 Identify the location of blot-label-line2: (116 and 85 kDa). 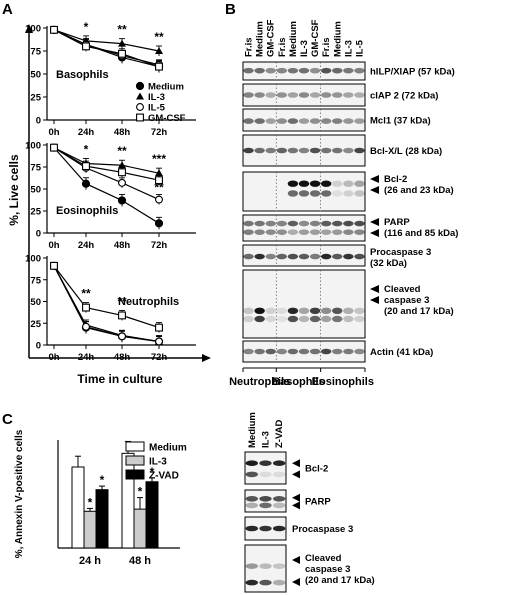
(421, 233).